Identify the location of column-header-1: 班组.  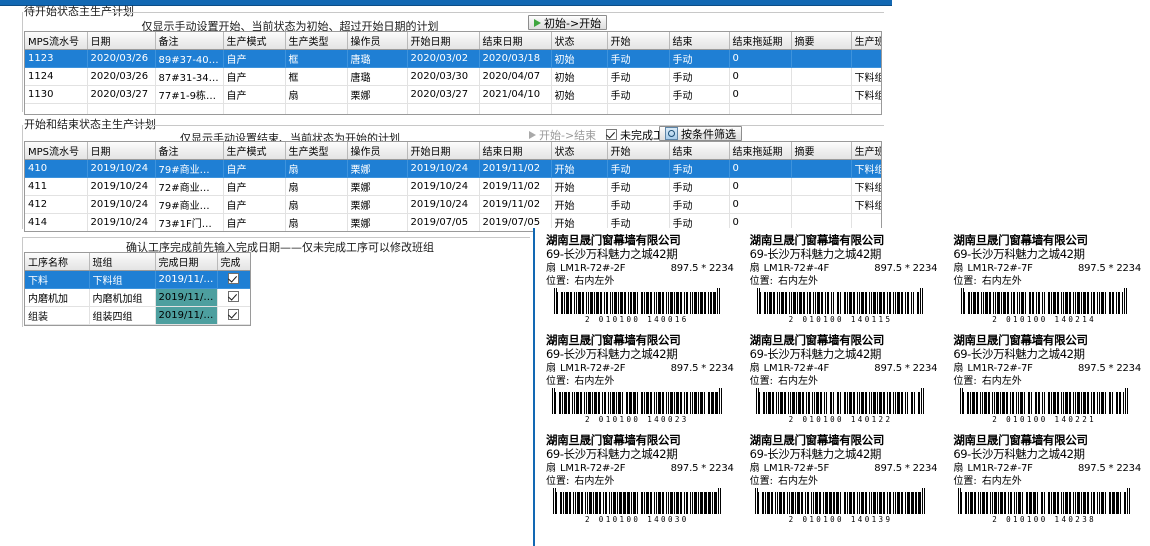
(122, 262).